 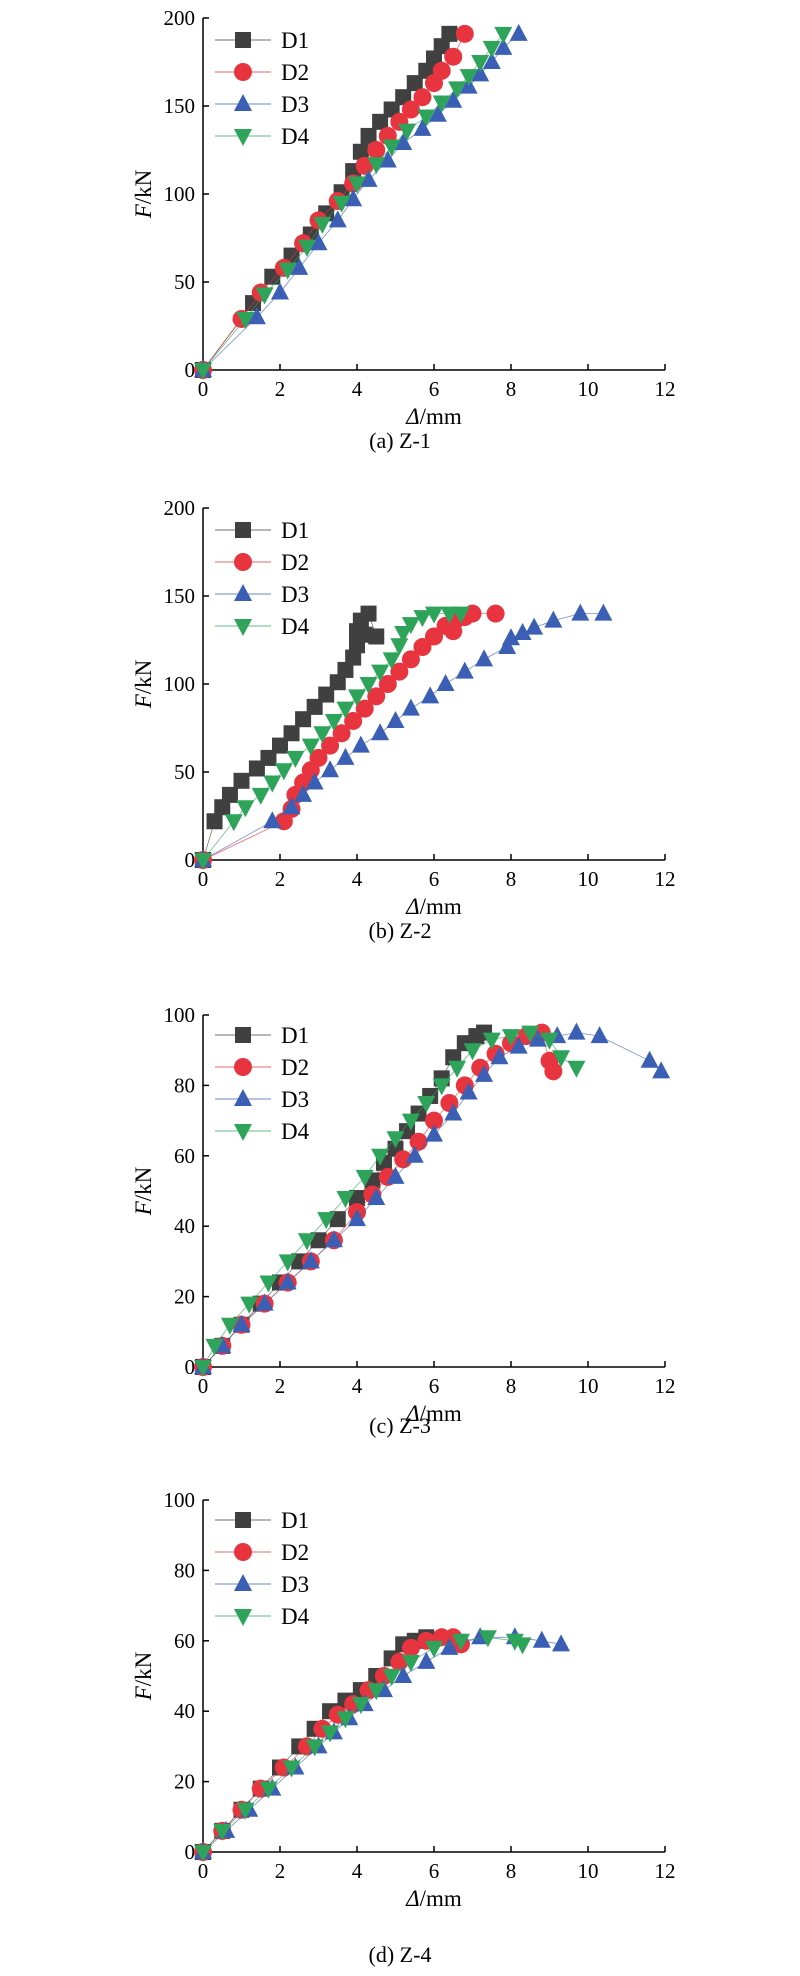 I want to click on legend-item-d3: D3, so click(x=262, y=104).